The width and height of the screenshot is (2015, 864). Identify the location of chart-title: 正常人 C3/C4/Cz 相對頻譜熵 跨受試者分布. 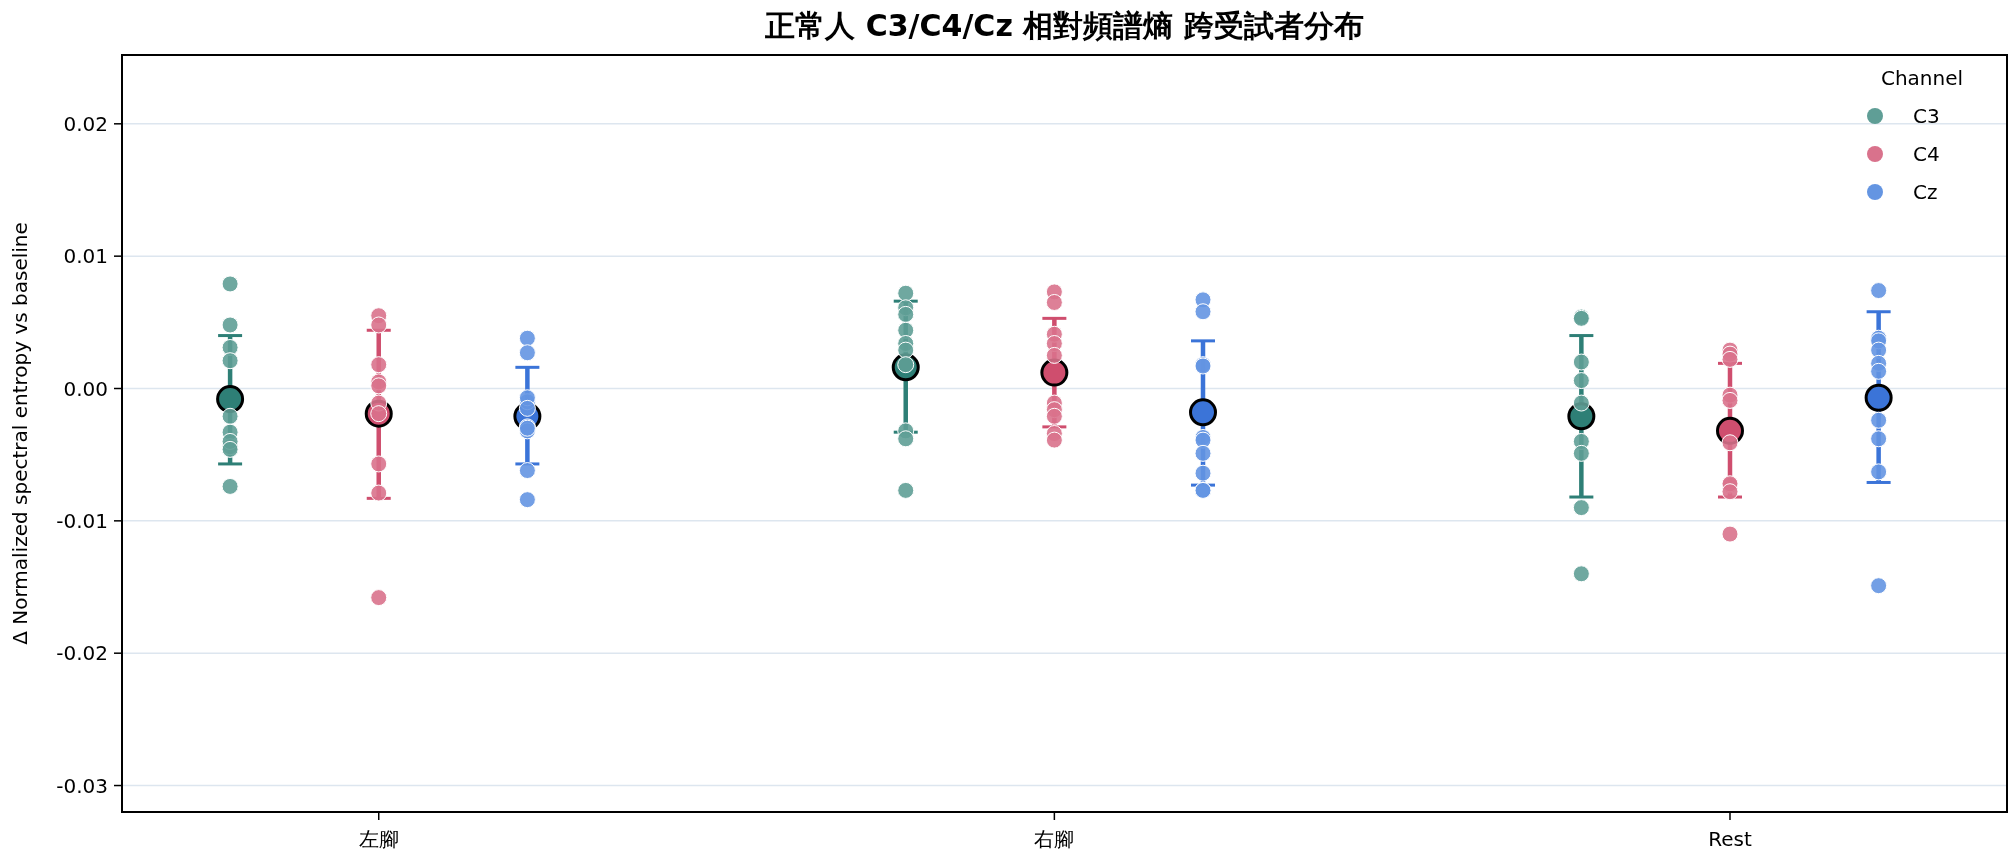
(1064, 25).